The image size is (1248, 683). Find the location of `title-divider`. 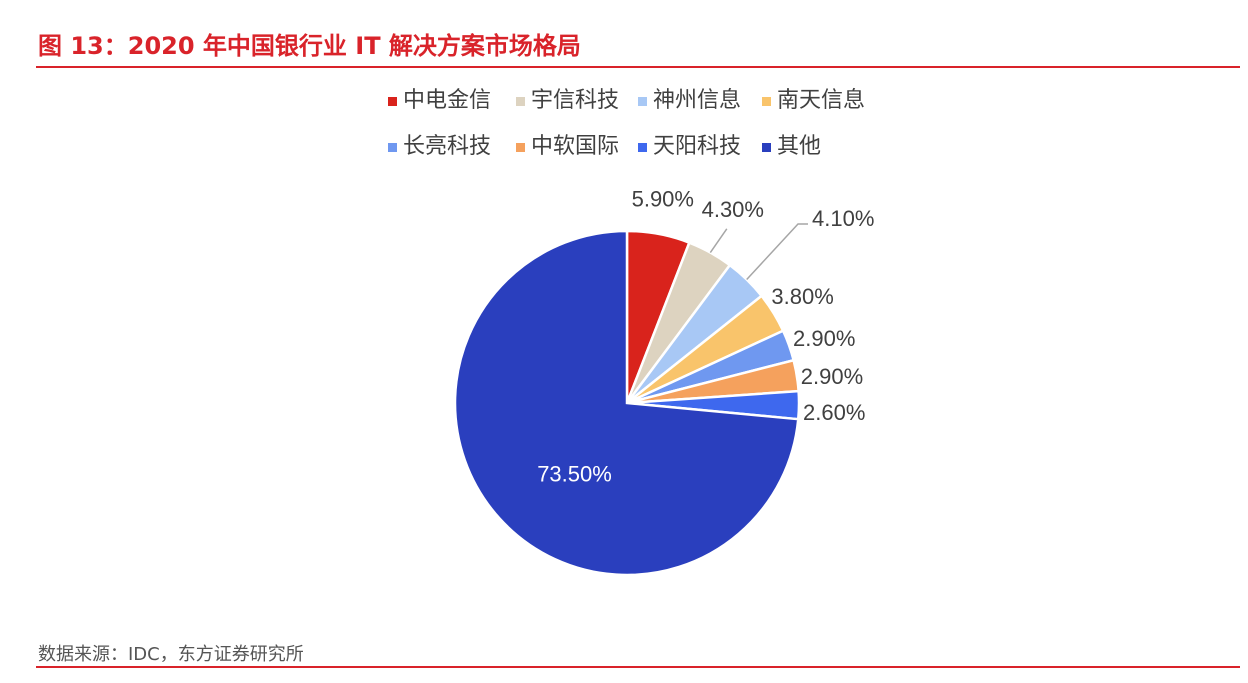

title-divider is located at coordinates (638, 67).